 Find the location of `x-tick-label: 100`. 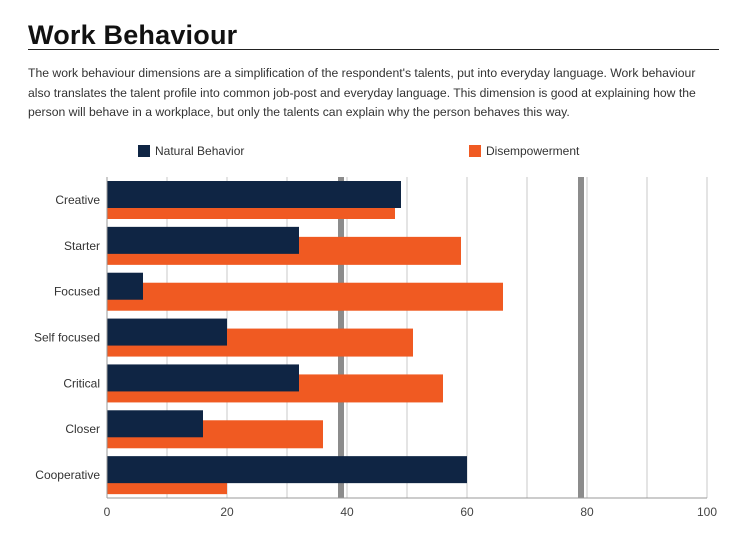

x-tick-label: 100 is located at coordinates (707, 512).